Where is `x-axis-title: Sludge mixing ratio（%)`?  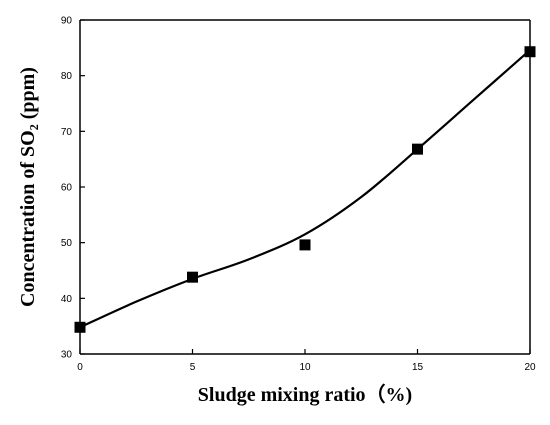
x-axis-title: Sludge mixing ratio（%) is located at coordinates (305, 394).